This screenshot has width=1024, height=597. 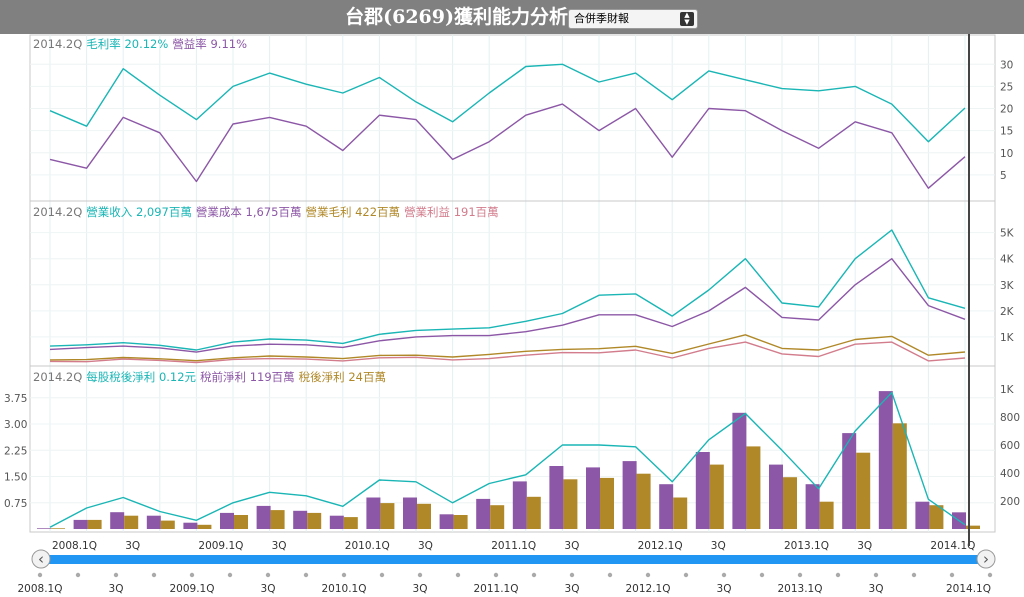 What do you see at coordinates (367, 546) in the screenshot?
I see `x-axis-label: 2010.1Q` at bounding box center [367, 546].